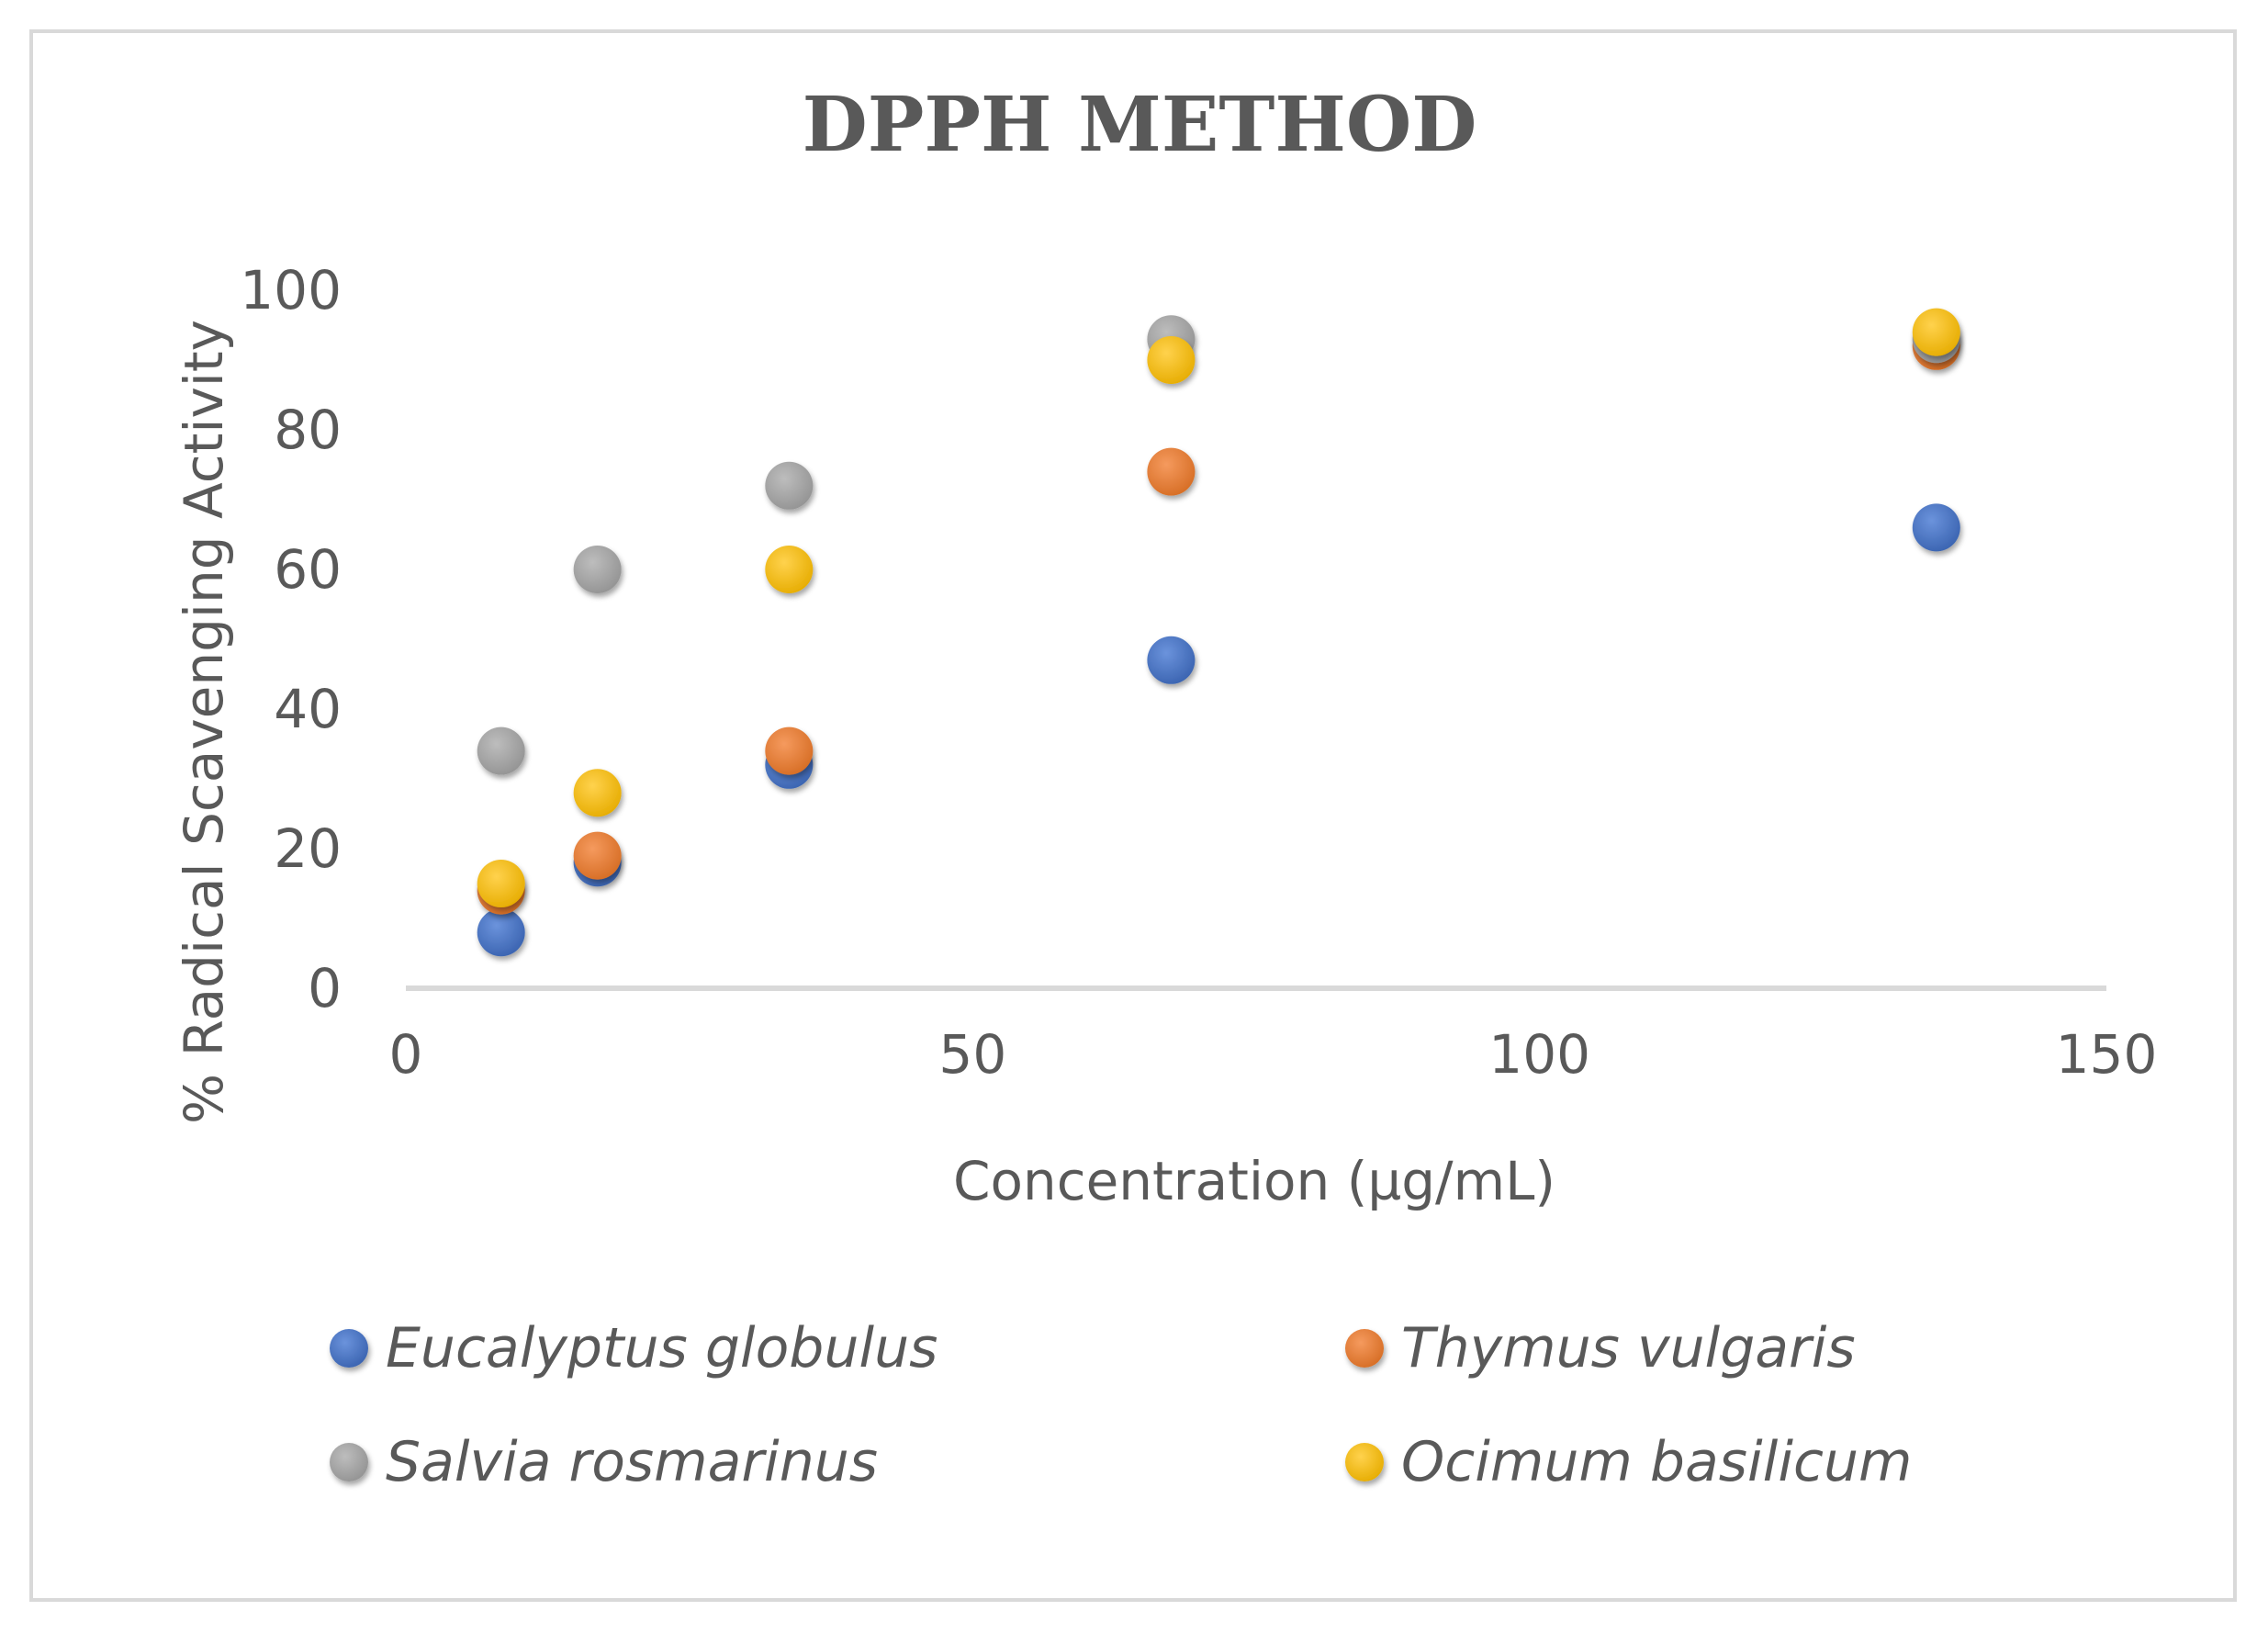 Image resolution: width=2268 pixels, height=1633 pixels. Describe the element at coordinates (349, 1348) in the screenshot. I see `legend-marker-eucalyptus` at that location.